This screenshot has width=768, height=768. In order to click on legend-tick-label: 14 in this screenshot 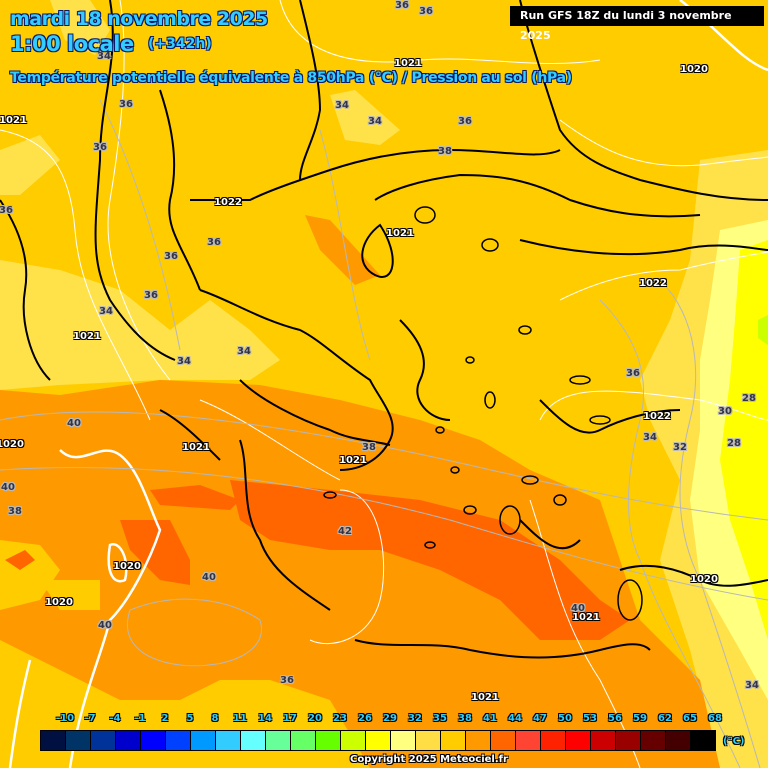, I will do `click(265, 718)`.